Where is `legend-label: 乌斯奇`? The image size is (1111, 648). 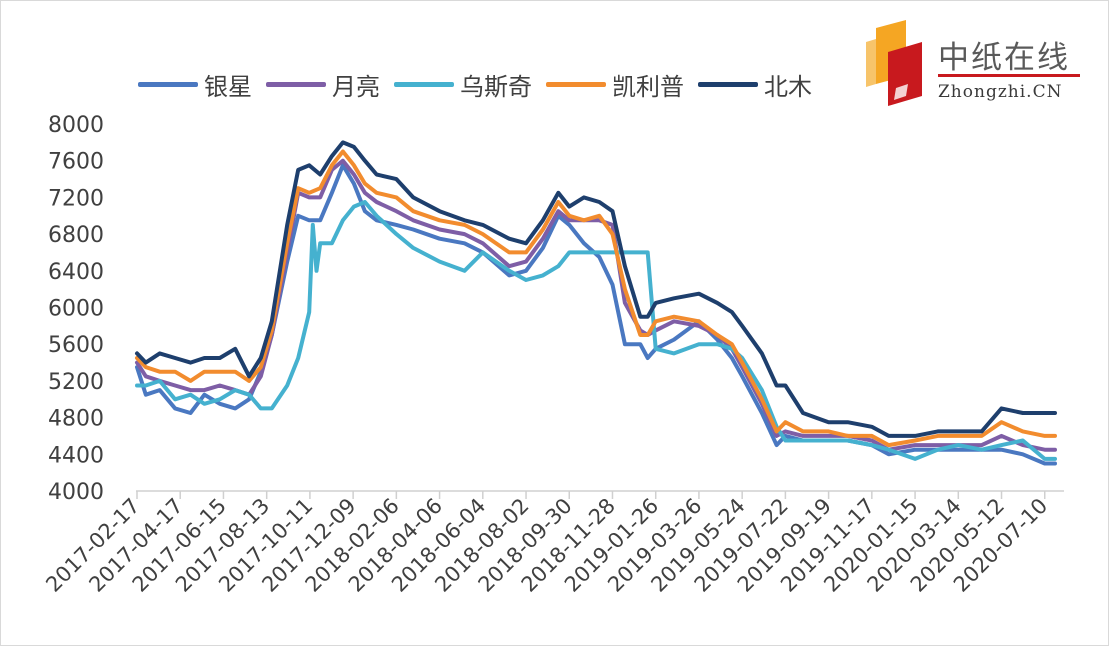
legend-label: 乌斯奇 is located at coordinates (496, 86).